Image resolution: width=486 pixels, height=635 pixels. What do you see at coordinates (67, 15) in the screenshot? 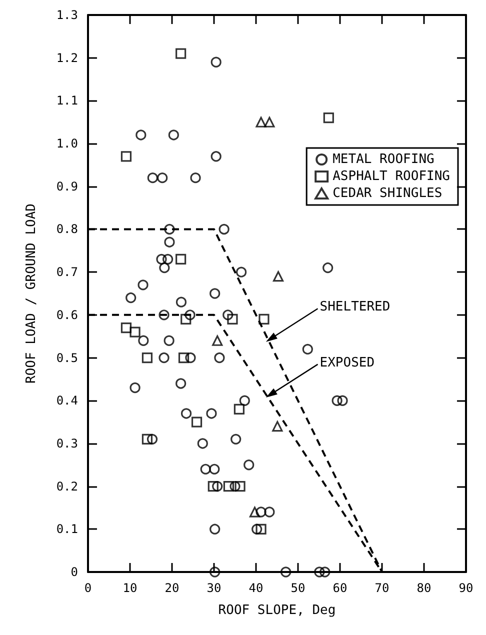
I see `y-tick-label: 1.3` at bounding box center [67, 15].